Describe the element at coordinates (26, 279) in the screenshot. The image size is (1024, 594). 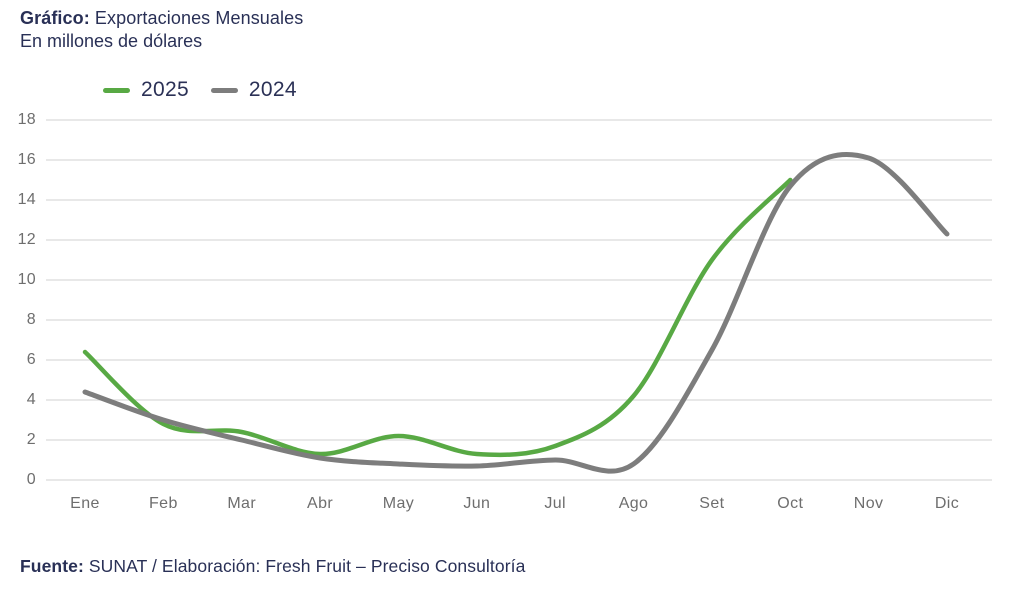
I see `y-tick-label: 10` at that location.